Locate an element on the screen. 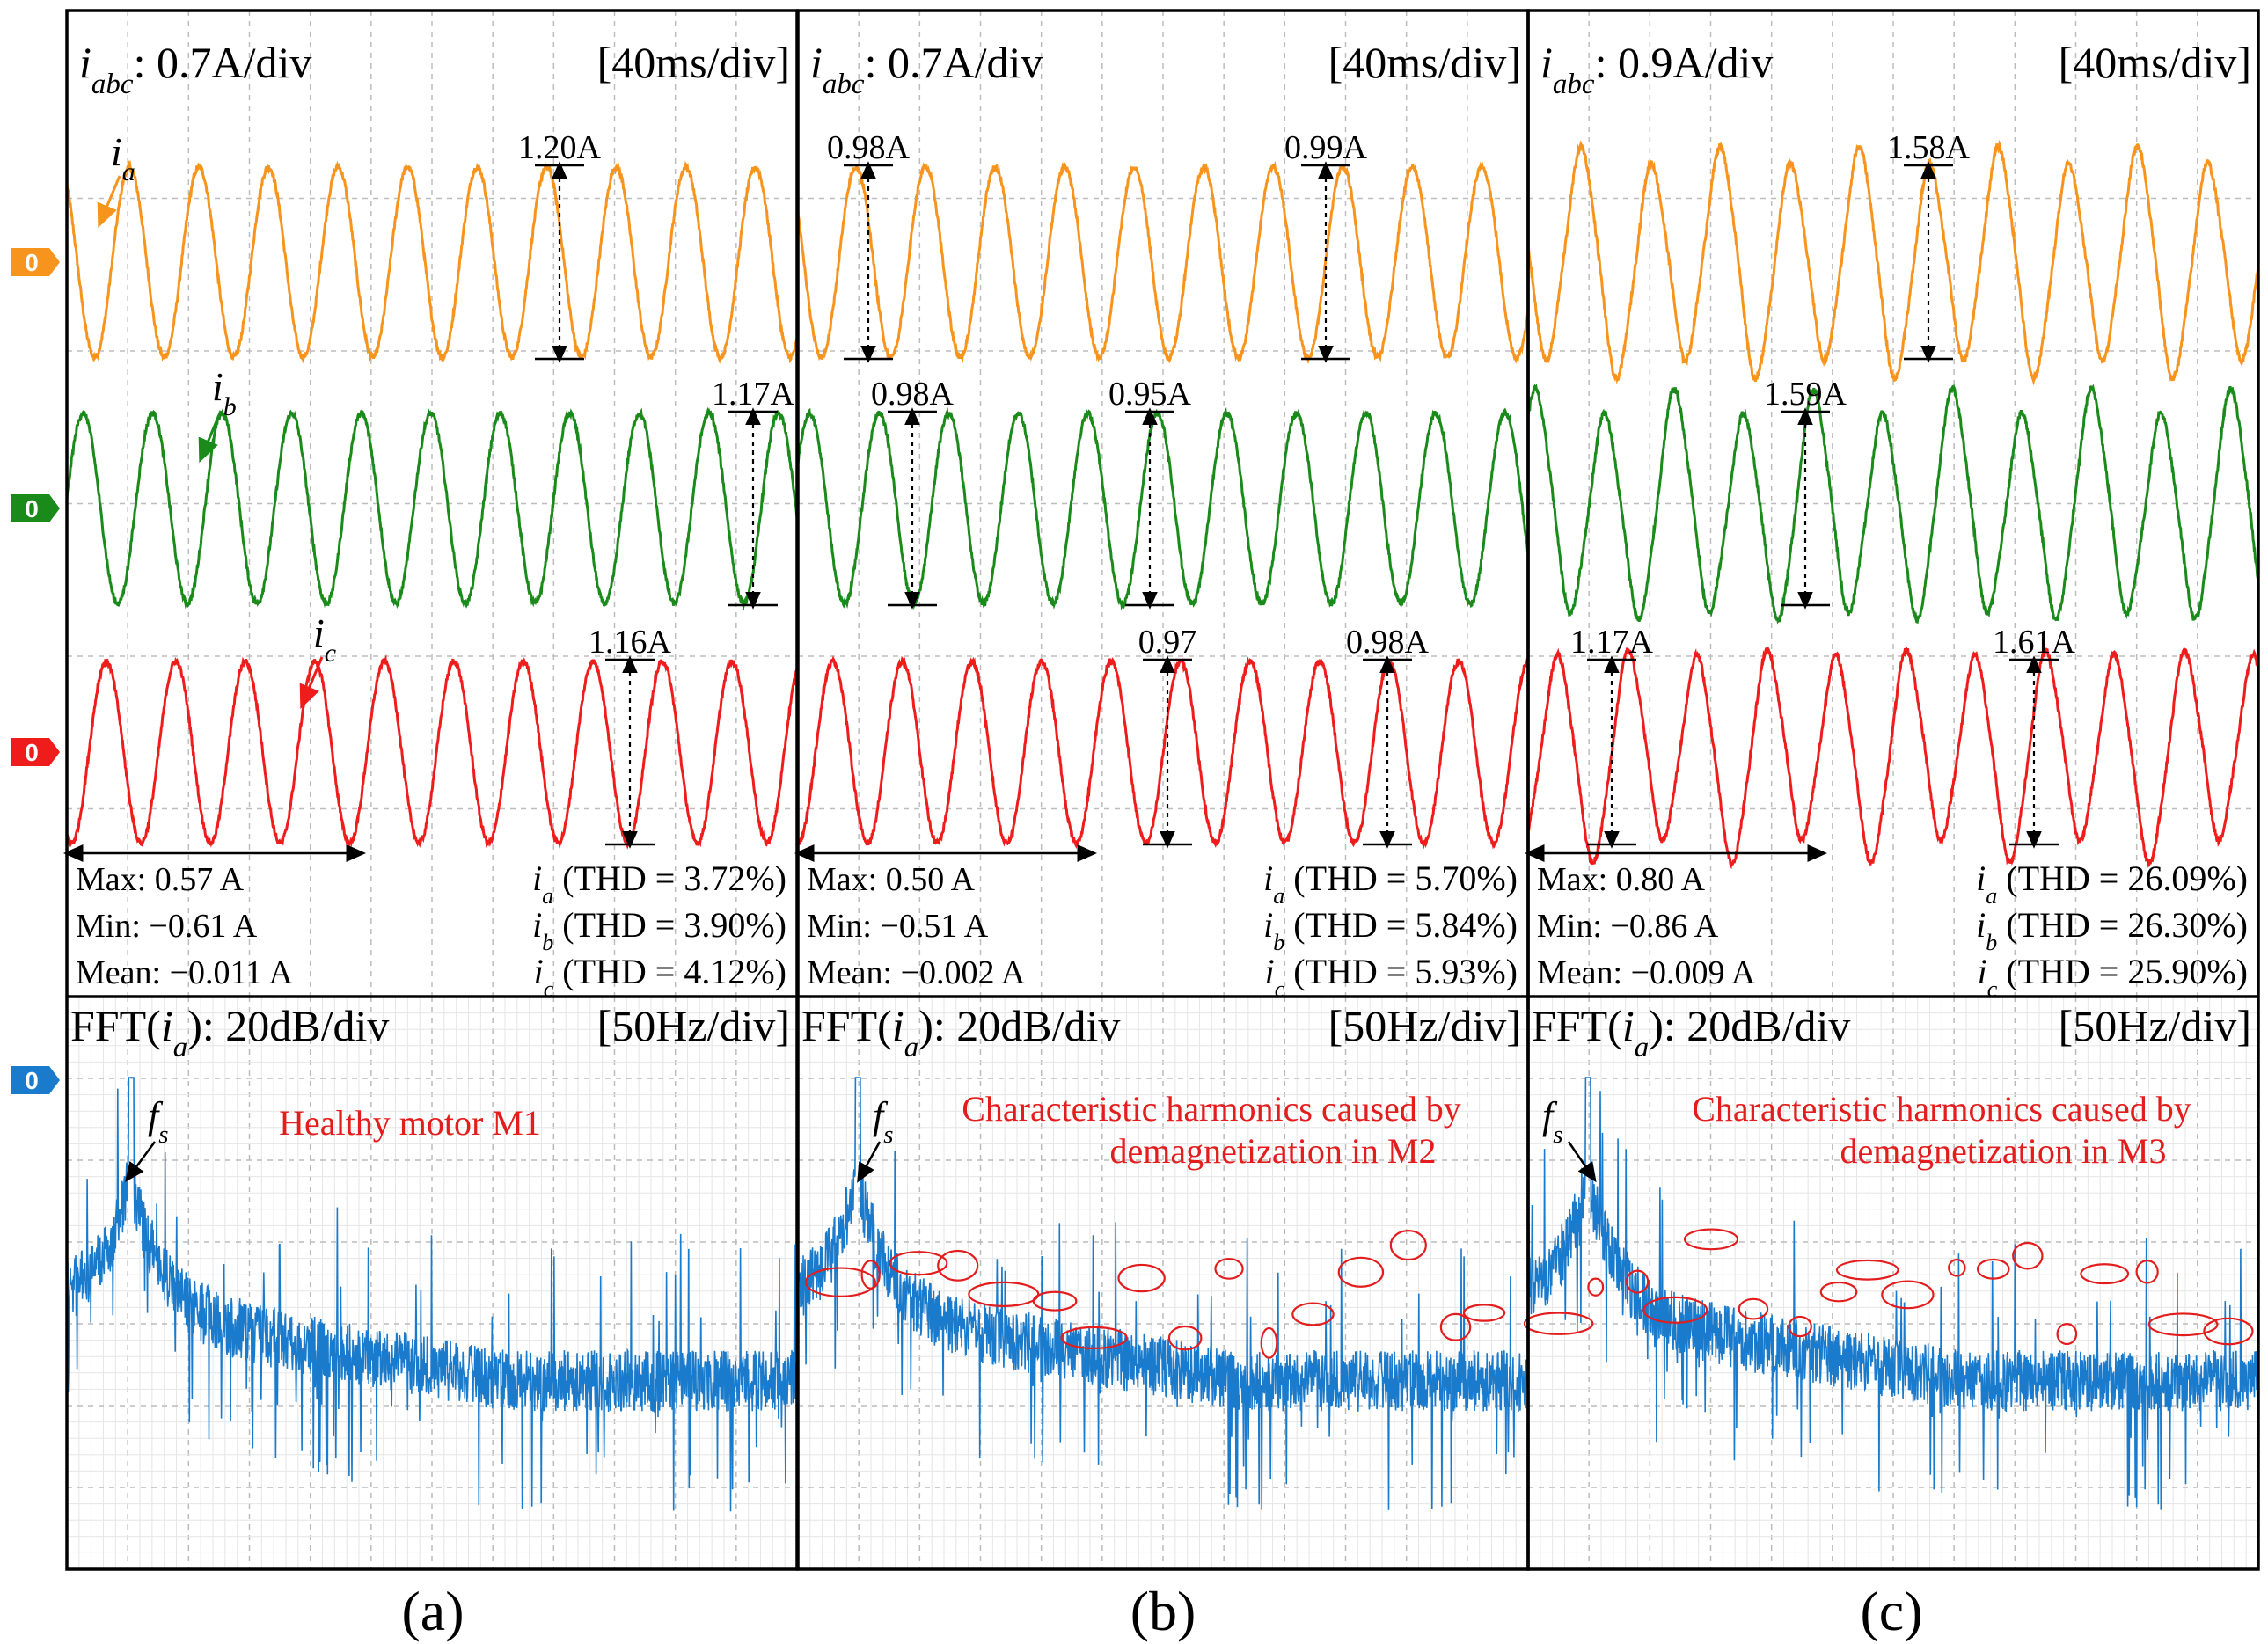 The image size is (2268, 1644). fft-annotation-c-1: demagnetization in M3 is located at coordinates (2003, 1151).